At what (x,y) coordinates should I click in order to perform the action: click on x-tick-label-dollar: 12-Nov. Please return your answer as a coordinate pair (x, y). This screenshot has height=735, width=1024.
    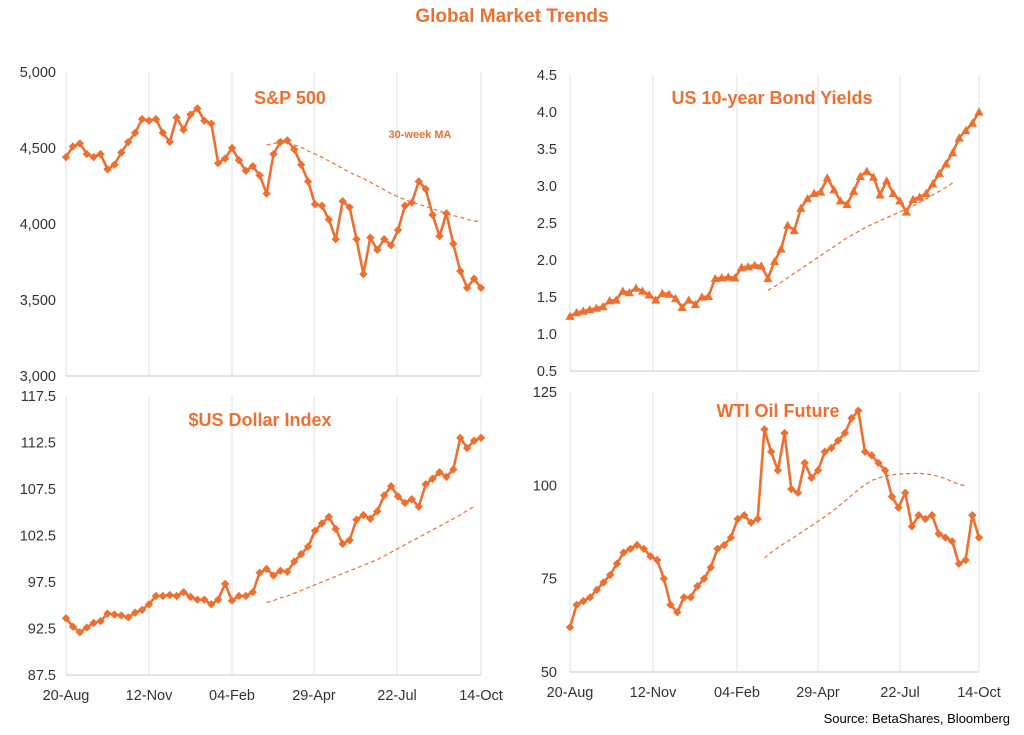
    Looking at the image, I should click on (149, 696).